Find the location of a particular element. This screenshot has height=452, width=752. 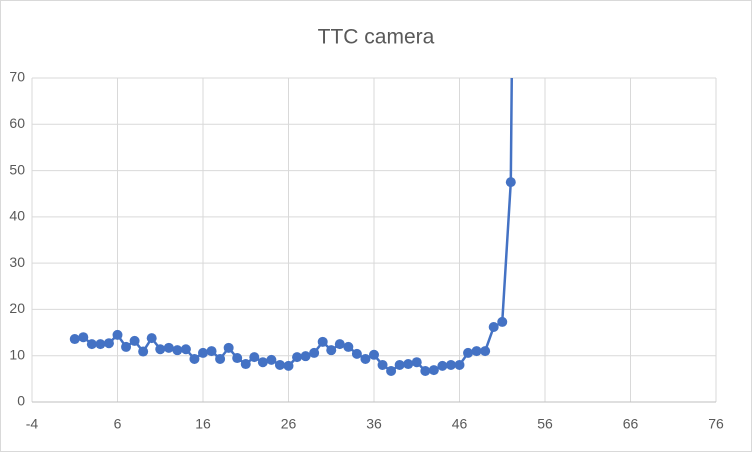

x-tick-label: 56 is located at coordinates (545, 424).